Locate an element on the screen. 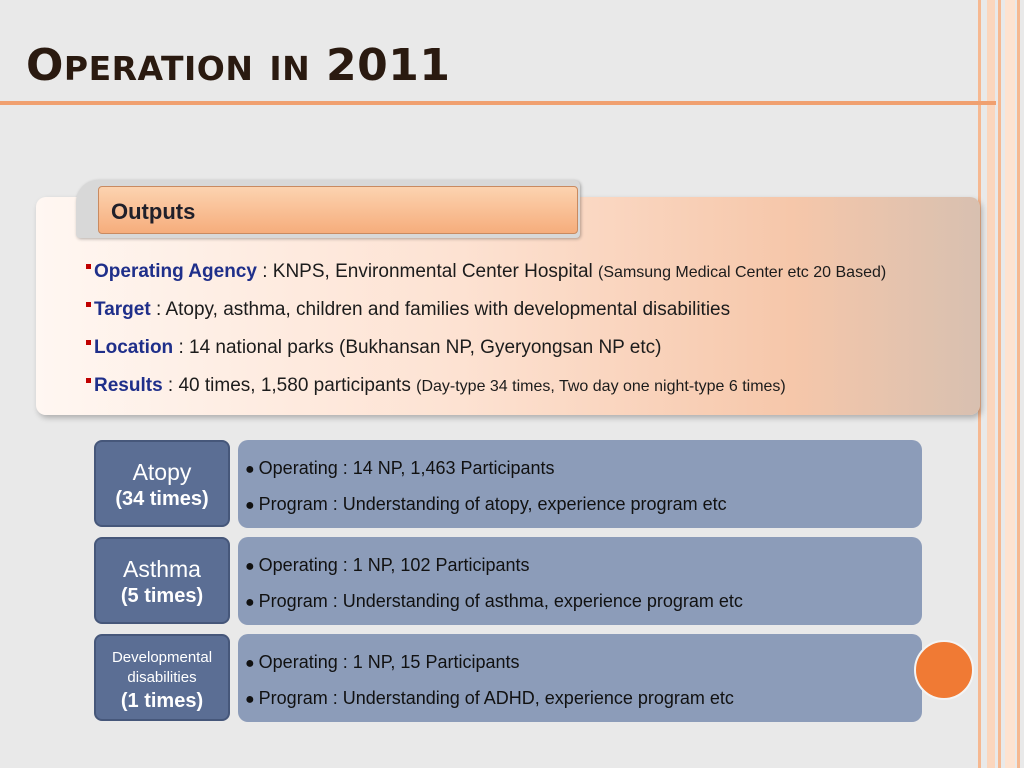 This screenshot has width=1024, height=768. output-key: Location is located at coordinates (134, 347).